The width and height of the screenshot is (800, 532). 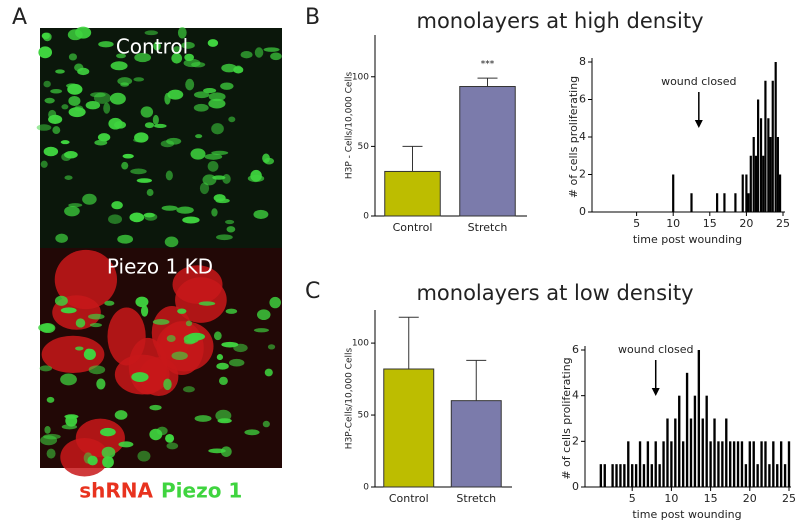 I want to click on y-axis-label: H3P-Cells/10,000 Cells, so click(x=350, y=399).